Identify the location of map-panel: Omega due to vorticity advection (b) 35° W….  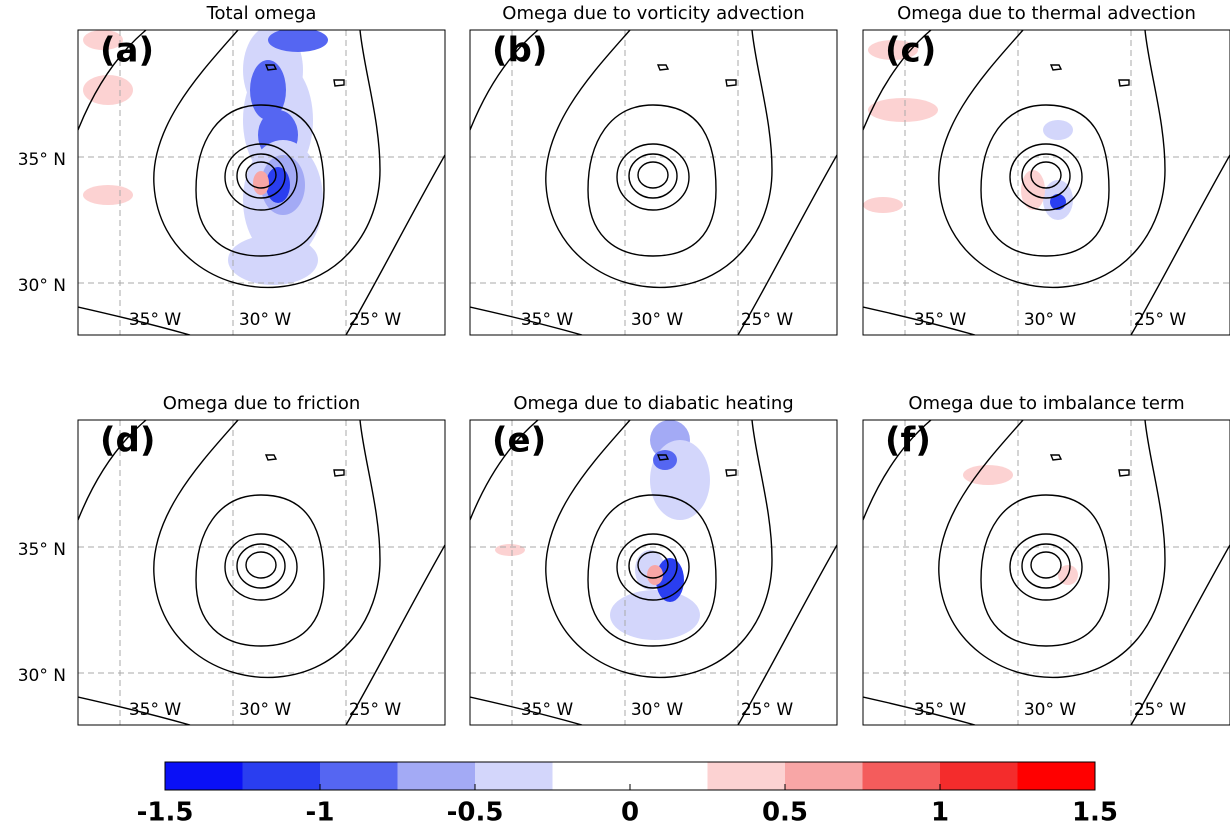
(653, 169).